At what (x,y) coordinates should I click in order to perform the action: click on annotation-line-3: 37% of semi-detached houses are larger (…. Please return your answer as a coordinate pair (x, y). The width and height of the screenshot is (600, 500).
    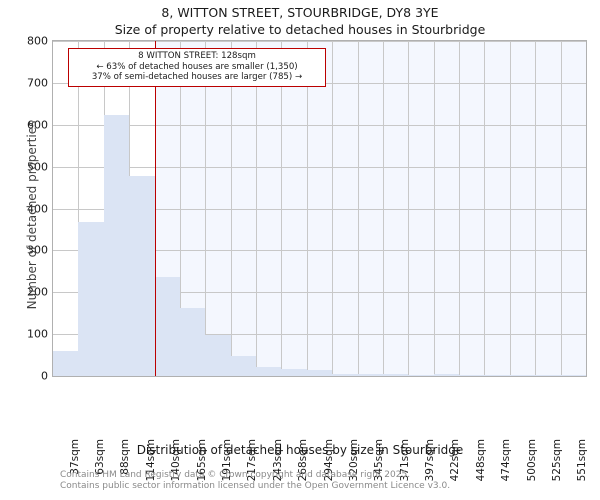
    Looking at the image, I should click on (197, 77).